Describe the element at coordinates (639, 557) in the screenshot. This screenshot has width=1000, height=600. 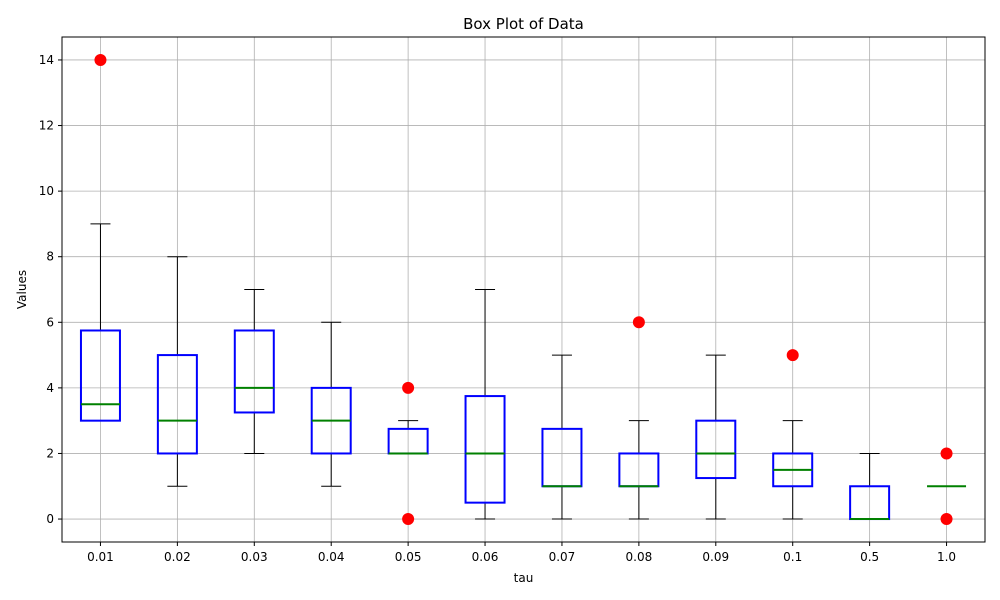
I see `x-tick-label: 0.08` at that location.